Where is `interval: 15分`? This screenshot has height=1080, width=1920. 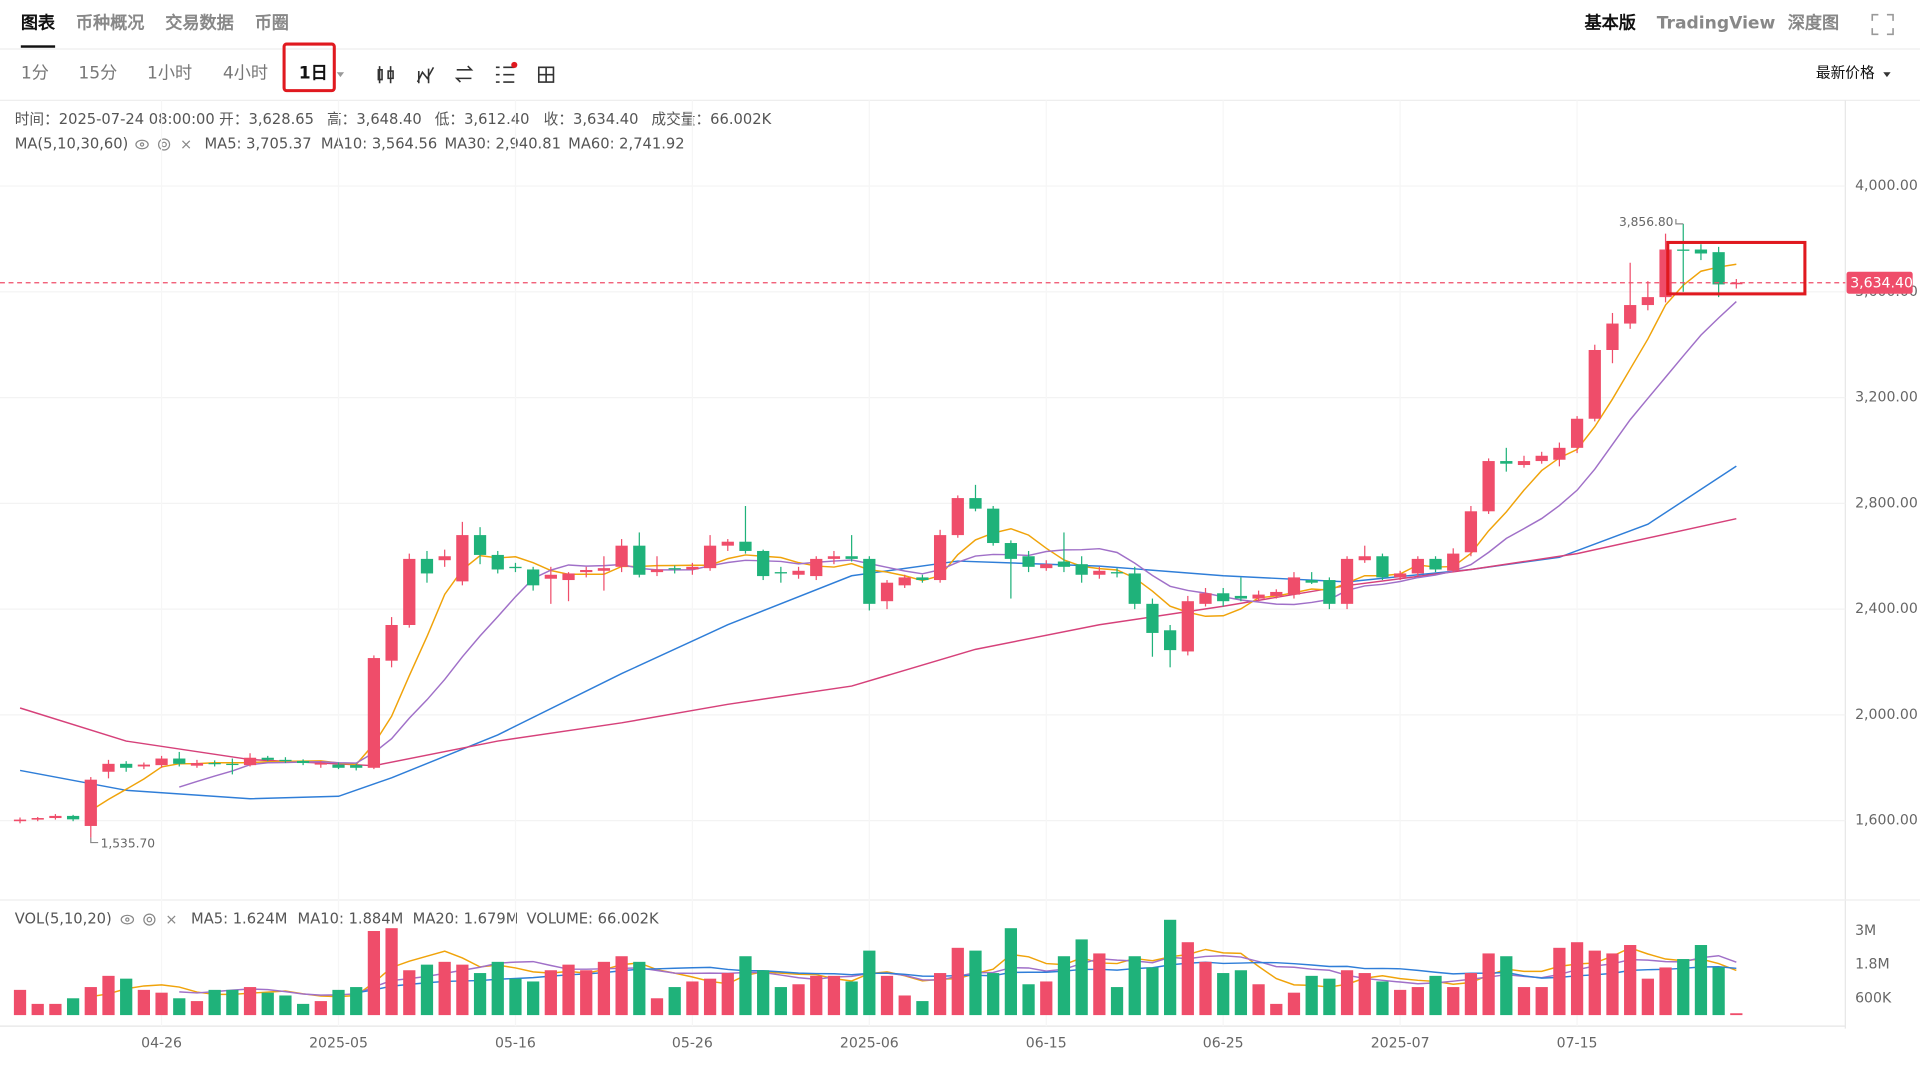
interval: 15分 is located at coordinates (97, 73).